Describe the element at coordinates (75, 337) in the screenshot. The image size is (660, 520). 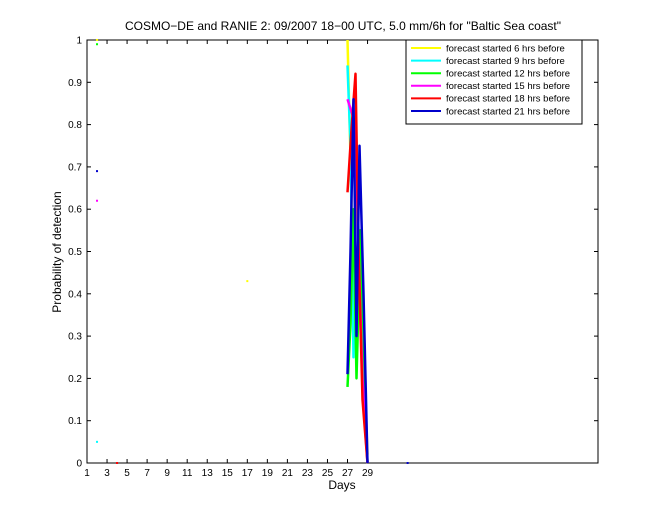
I see `y-tick-label: 0.3` at that location.